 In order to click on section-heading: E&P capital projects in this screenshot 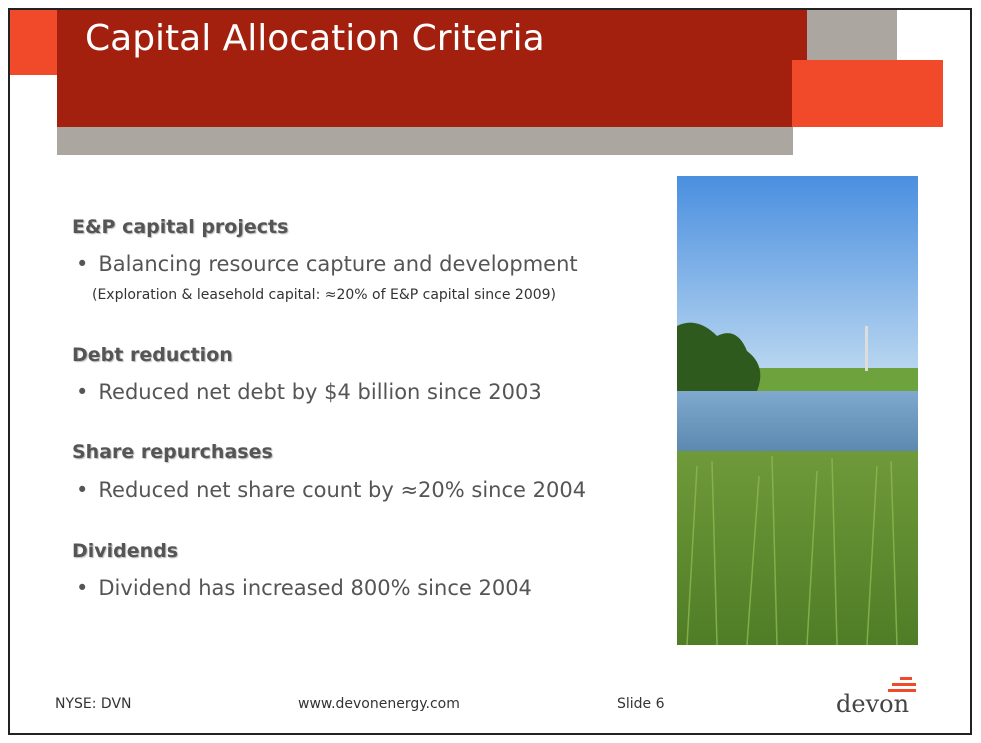, I will do `click(180, 227)`.